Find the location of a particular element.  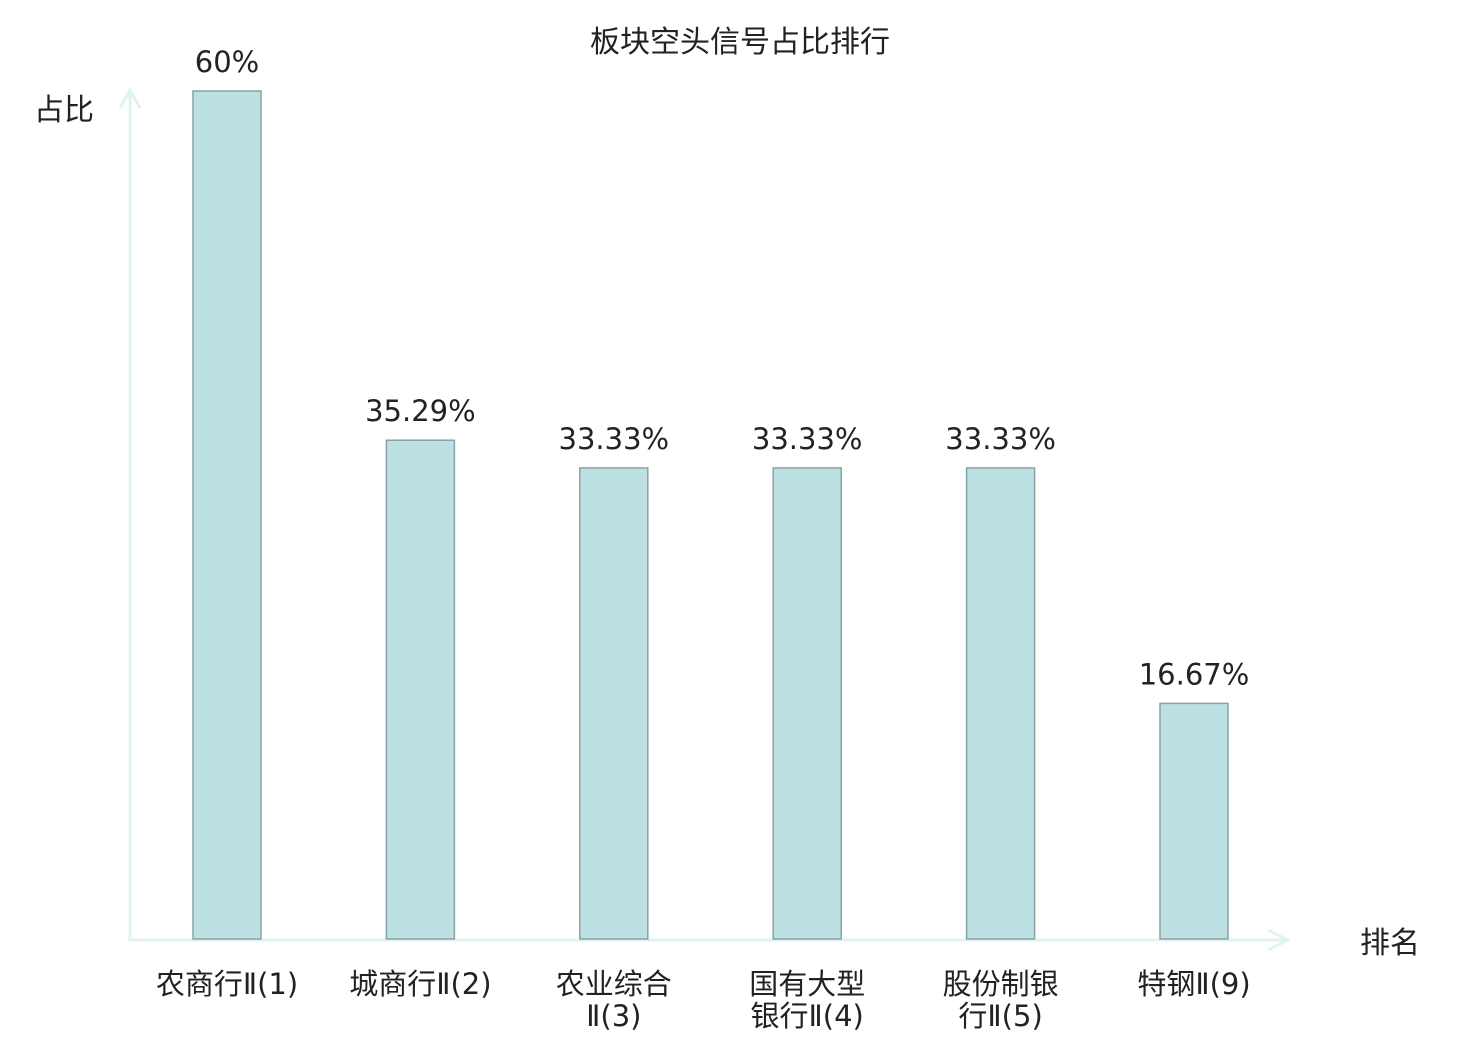

x-tick-label: Ⅱ(3) is located at coordinates (613, 1016).